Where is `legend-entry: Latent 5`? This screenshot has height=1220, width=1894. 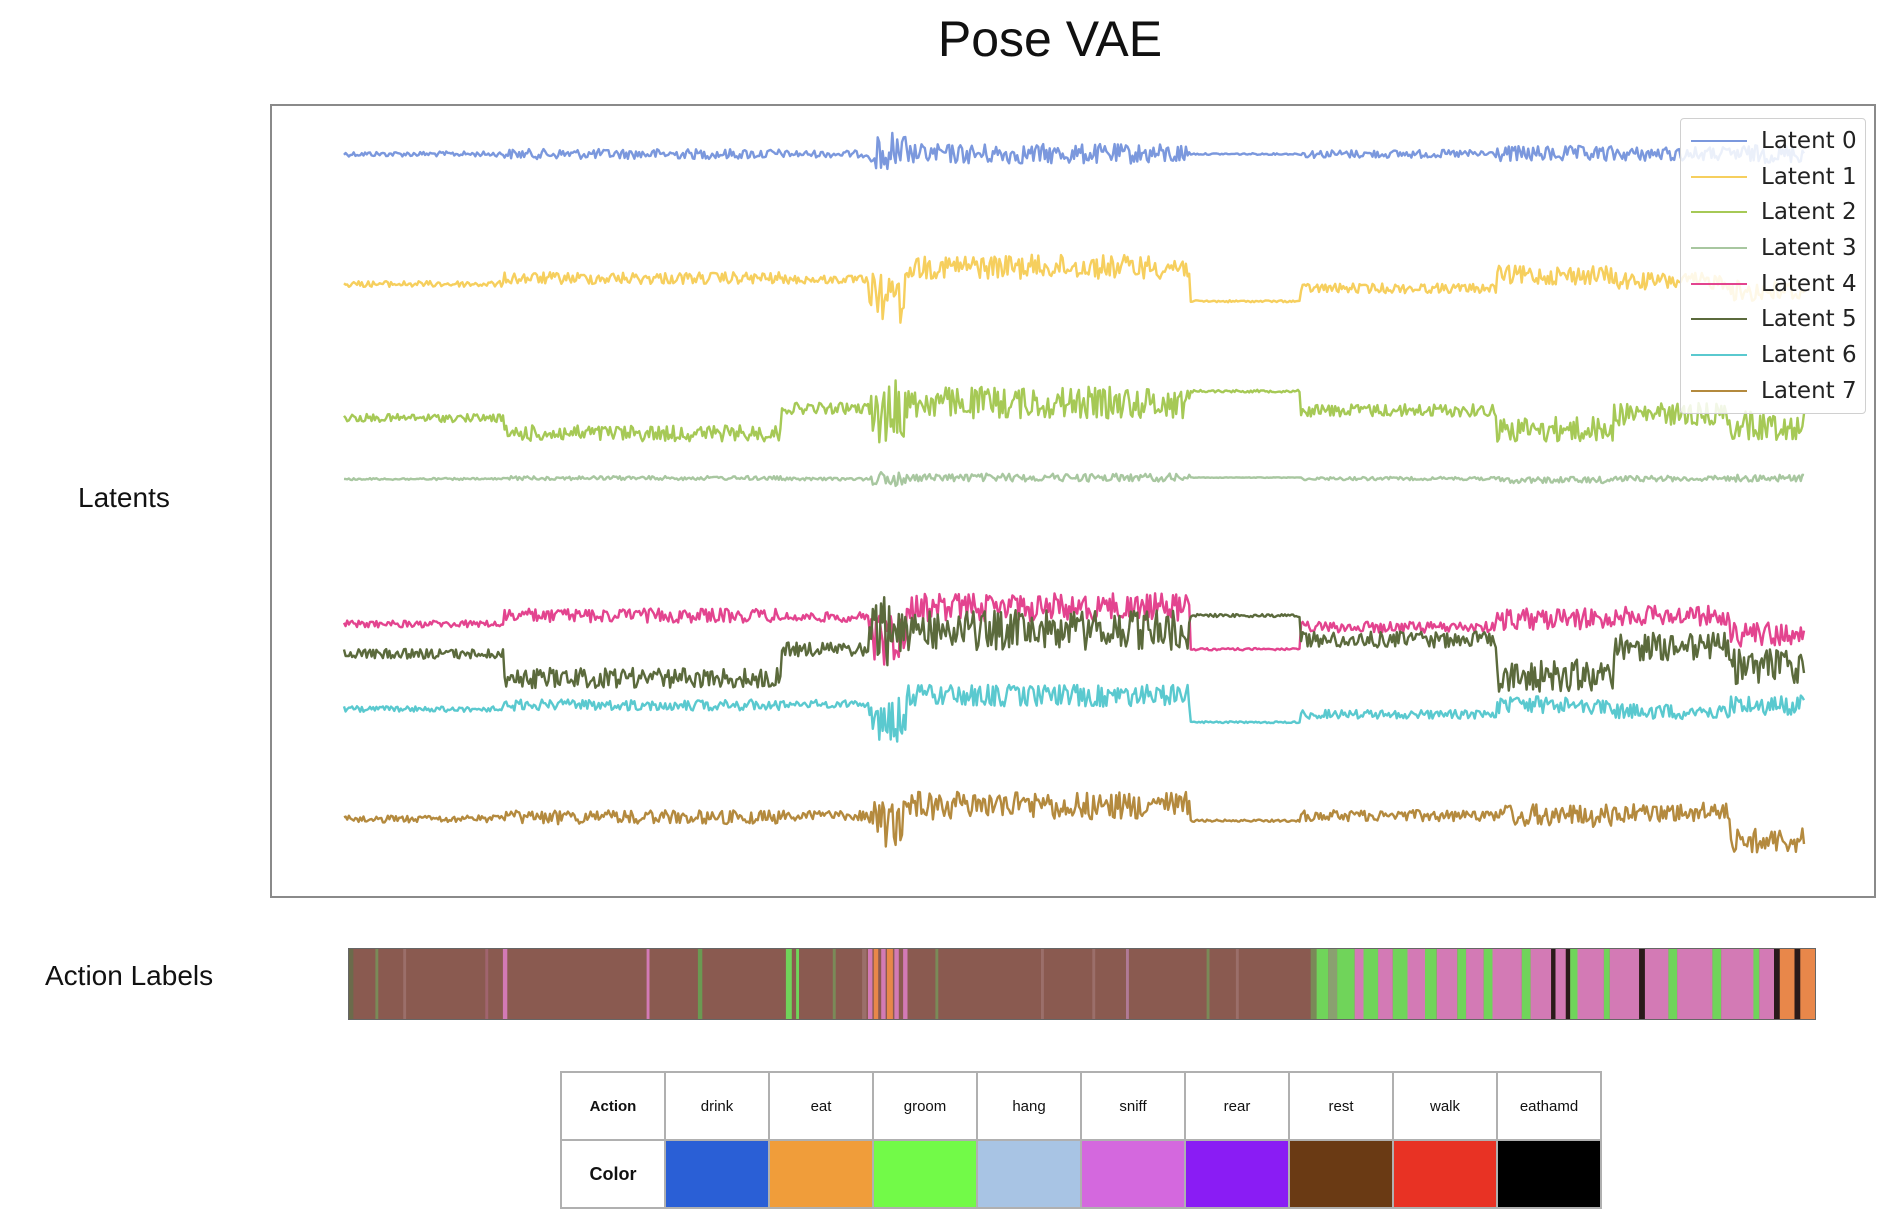
legend-entry: Latent 5 is located at coordinates (1773, 319).